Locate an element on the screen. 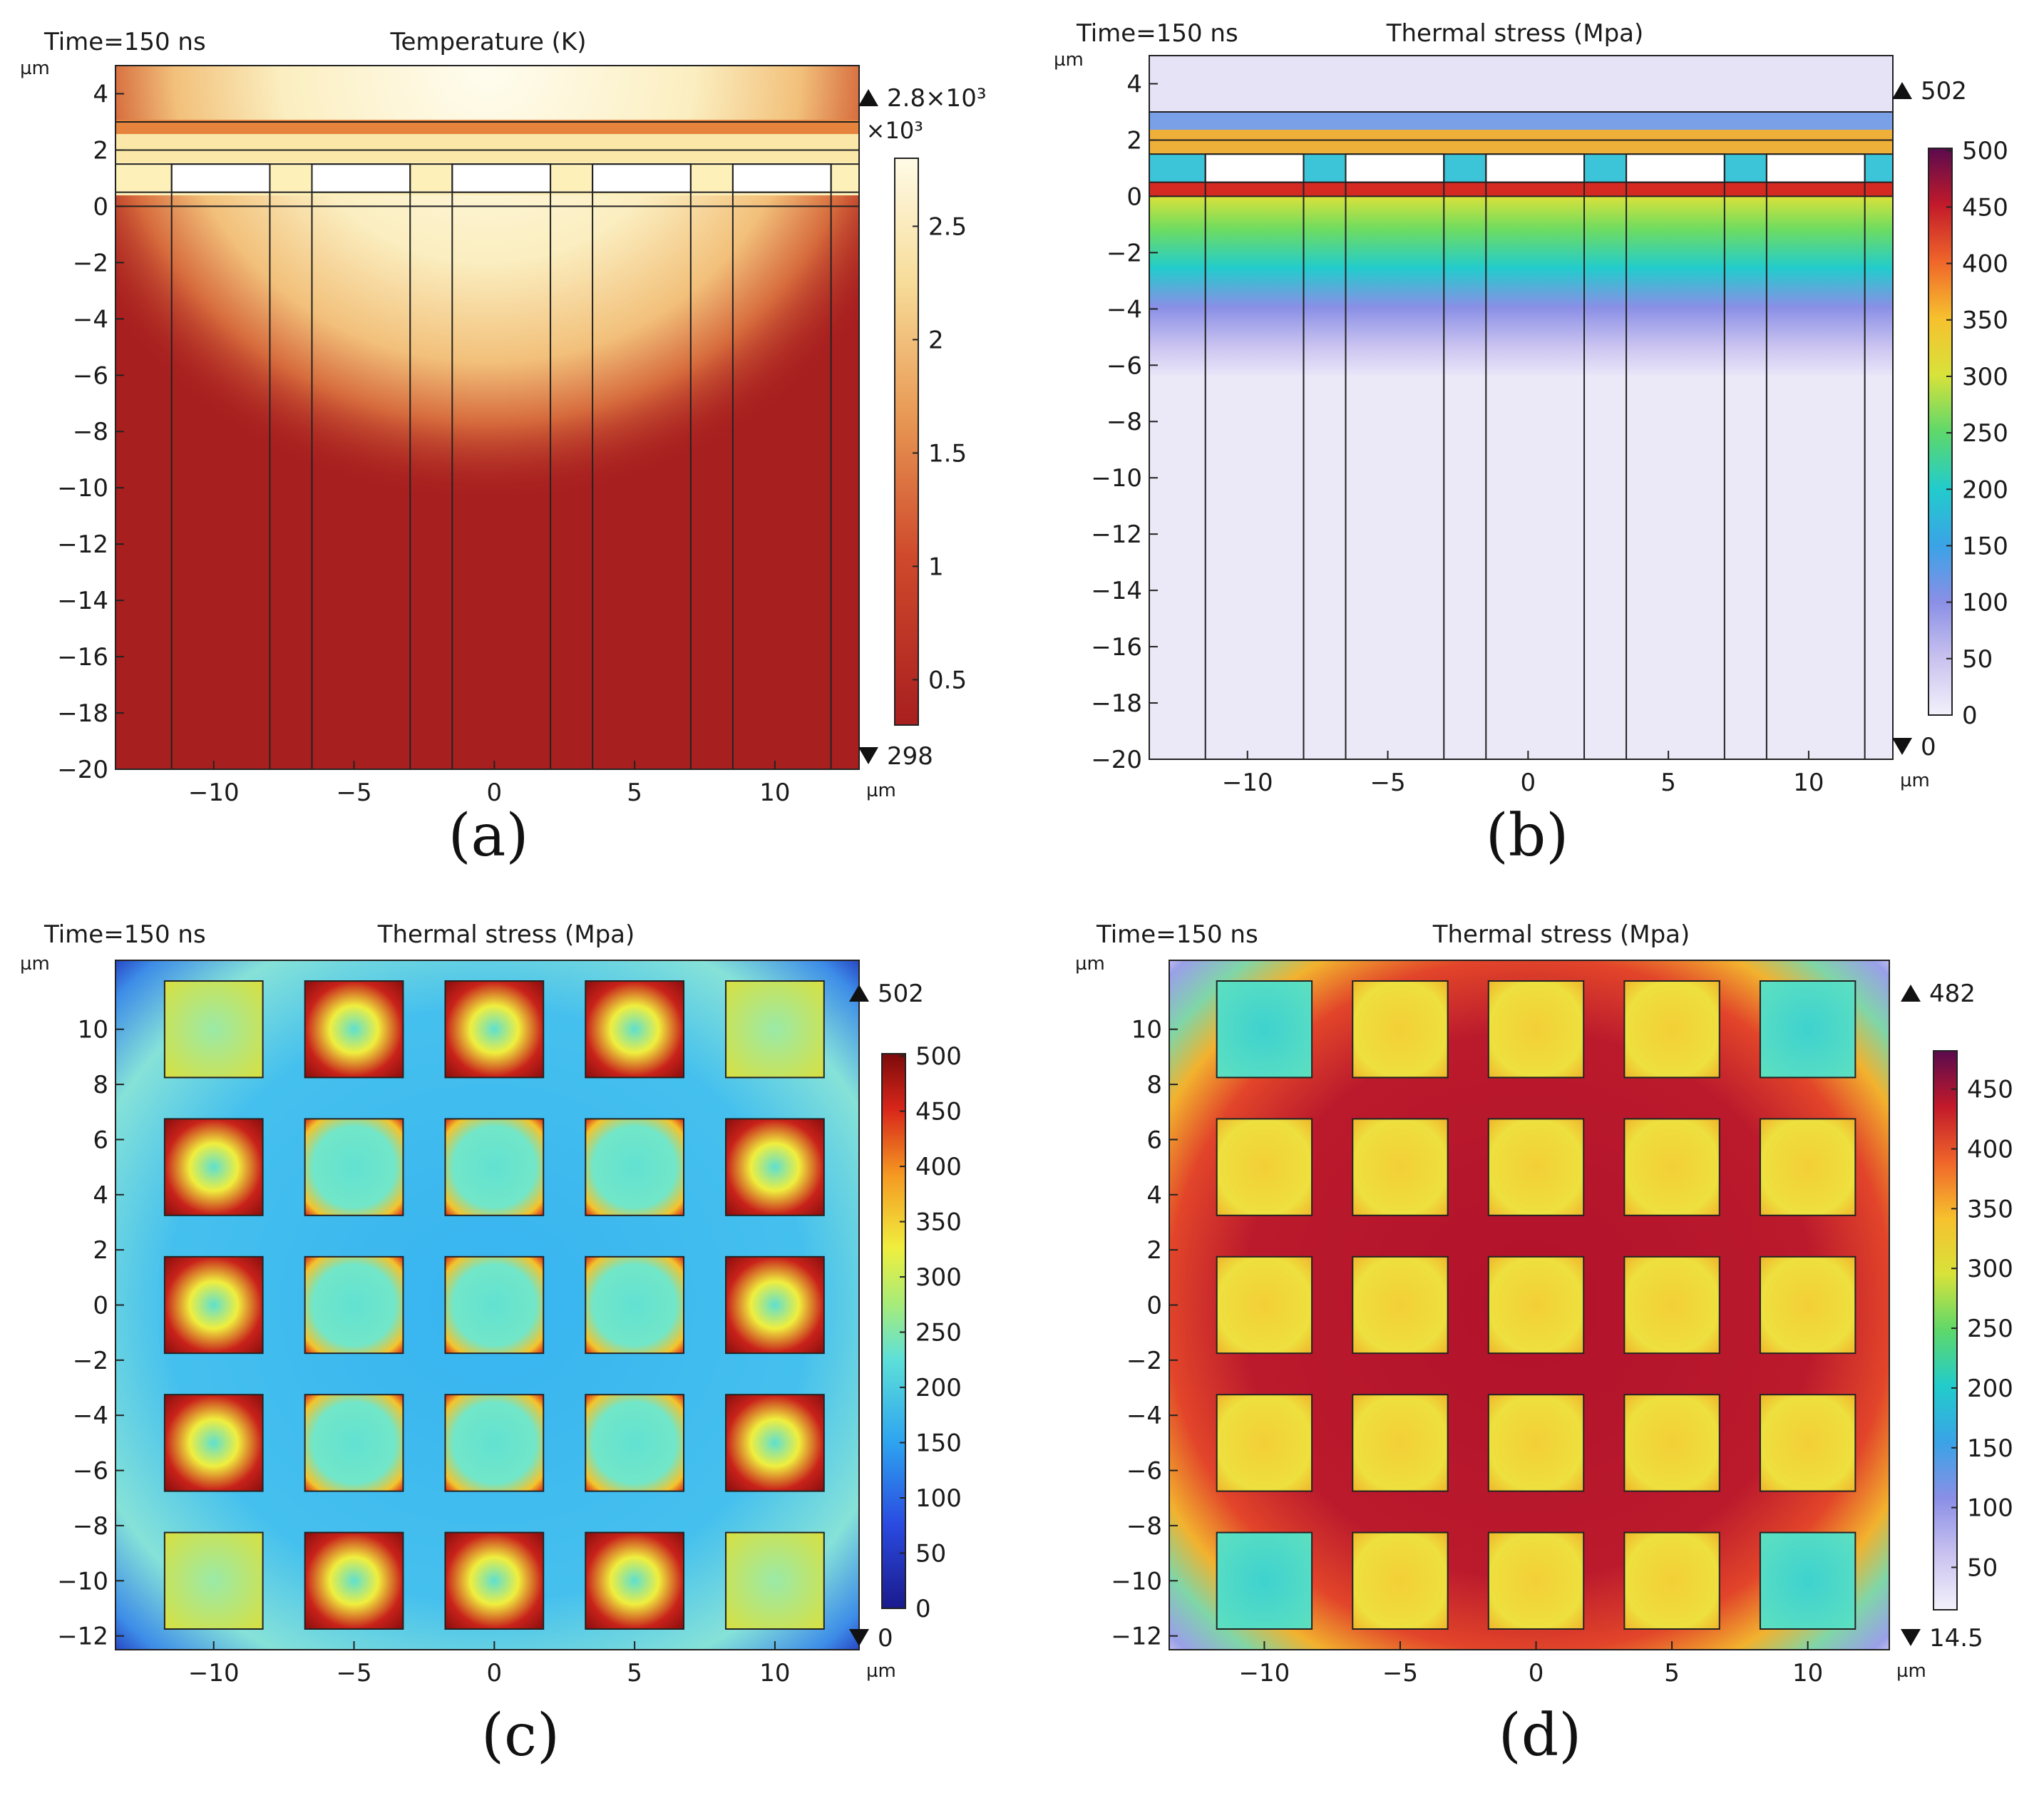  plot-area is located at coordinates (488, 417).